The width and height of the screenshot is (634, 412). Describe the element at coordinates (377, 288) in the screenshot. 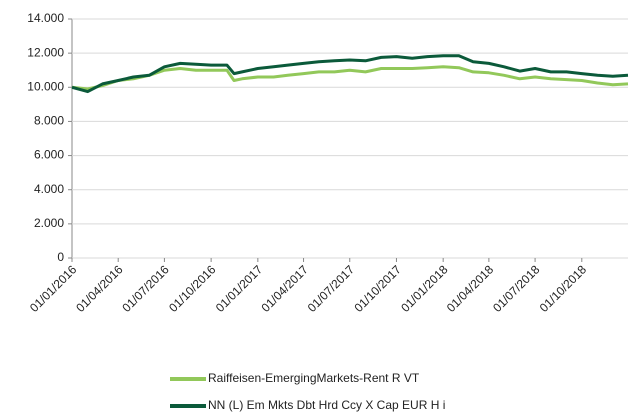

I see `x-tick-label: 01/10/2017` at that location.